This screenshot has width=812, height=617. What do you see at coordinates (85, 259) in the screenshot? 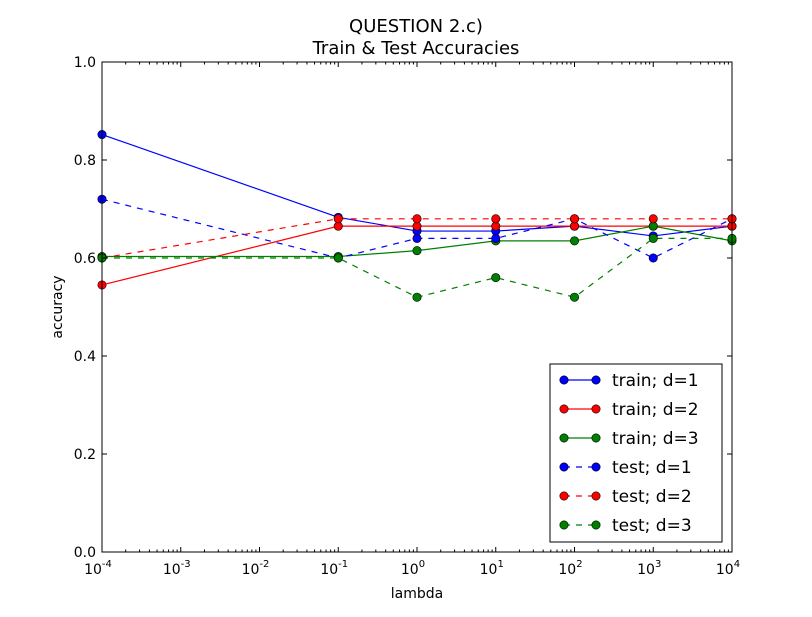
I see `y-tick-label: 0.6` at bounding box center [85, 259].